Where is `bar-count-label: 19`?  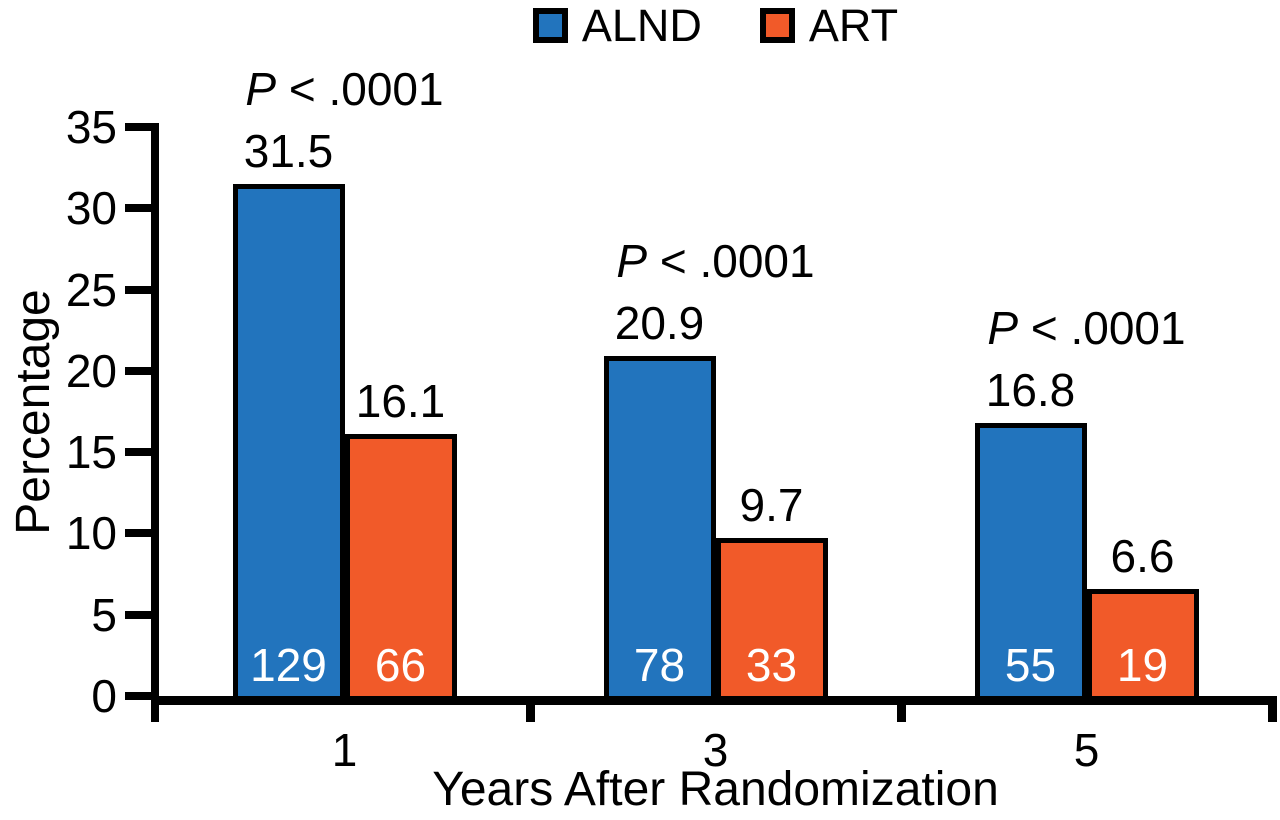 bar-count-label: 19 is located at coordinates (1142, 665).